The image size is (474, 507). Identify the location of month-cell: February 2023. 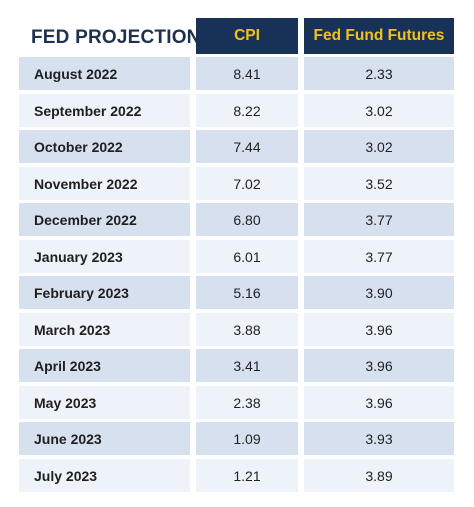
(104, 292).